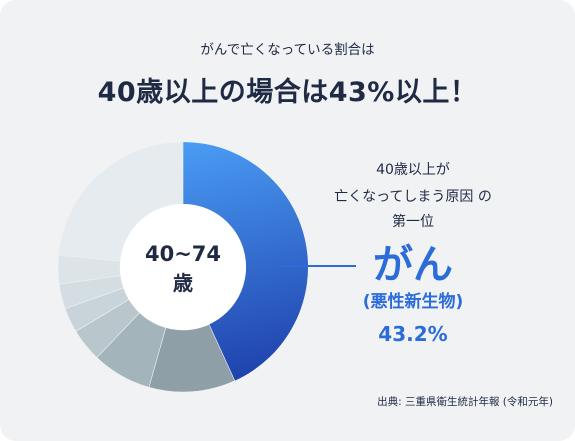 The image size is (575, 441). I want to click on callout-line1: 40歳以上が, so click(413, 170).